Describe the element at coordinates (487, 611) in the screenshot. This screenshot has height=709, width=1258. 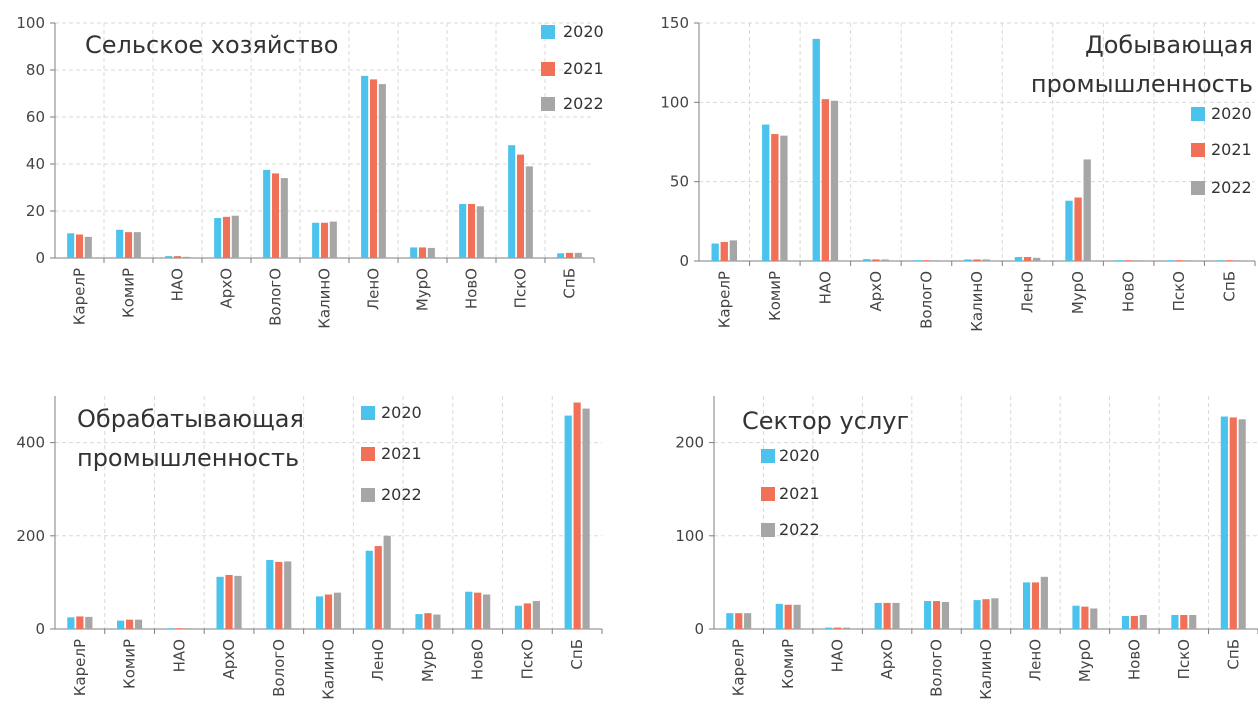
I see `bar-2022-НовО` at that location.